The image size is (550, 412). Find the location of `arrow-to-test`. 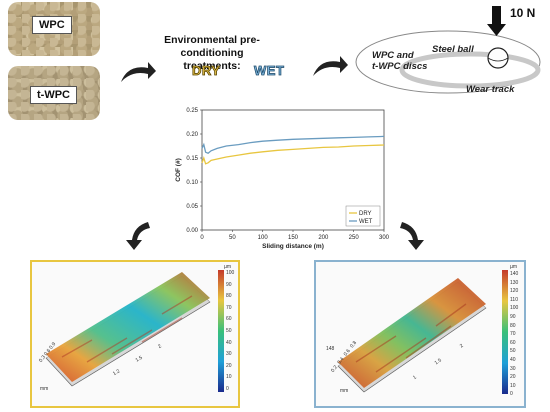

arrow-to-test is located at coordinates (330, 66).